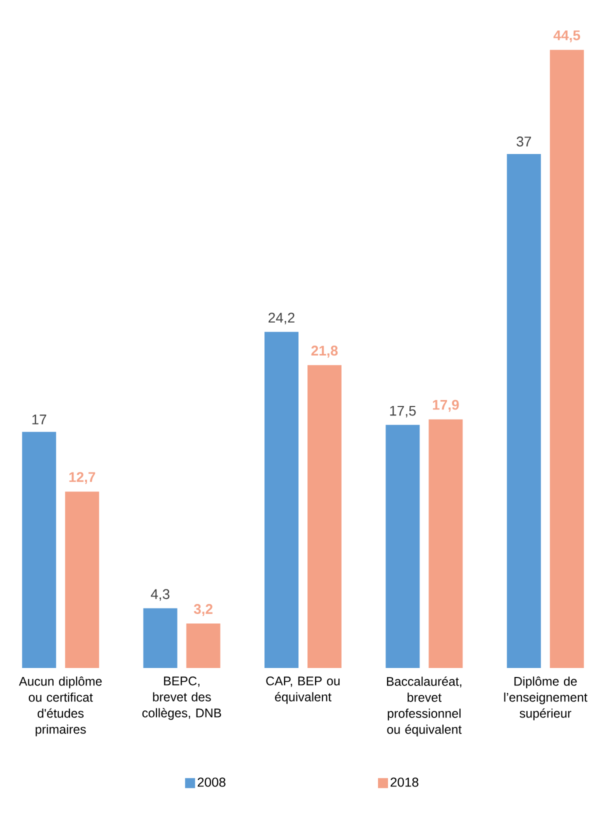  What do you see at coordinates (60, 706) in the screenshot?
I see `x-tick-label: Aucun diplôme ou certificat d'études primaires` at bounding box center [60, 706].